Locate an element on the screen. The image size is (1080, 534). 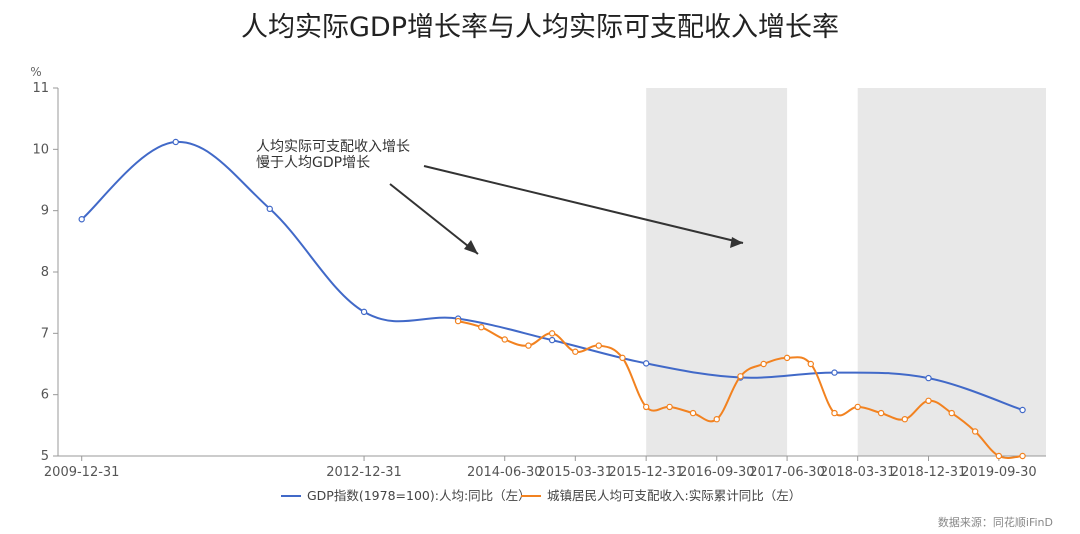
y-axis: 5 6 7 8 9 10 11 is located at coordinates (45, 272).